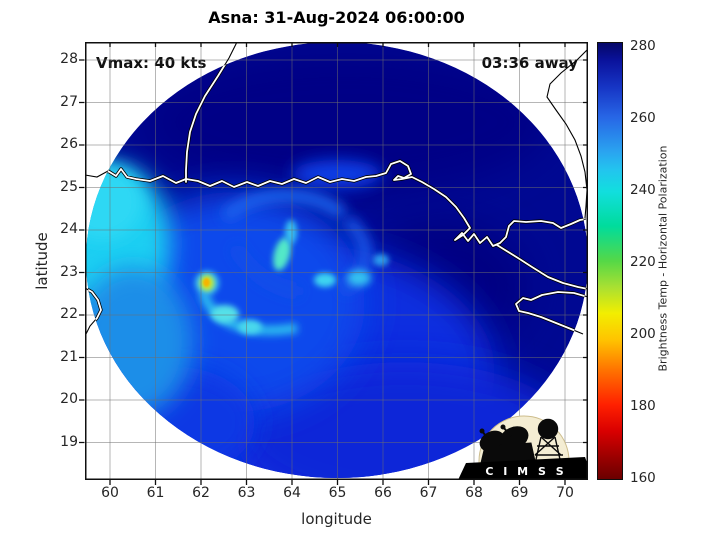  Describe the element at coordinates (69, 399) in the screenshot. I see `y-tick-label: 20` at that location.